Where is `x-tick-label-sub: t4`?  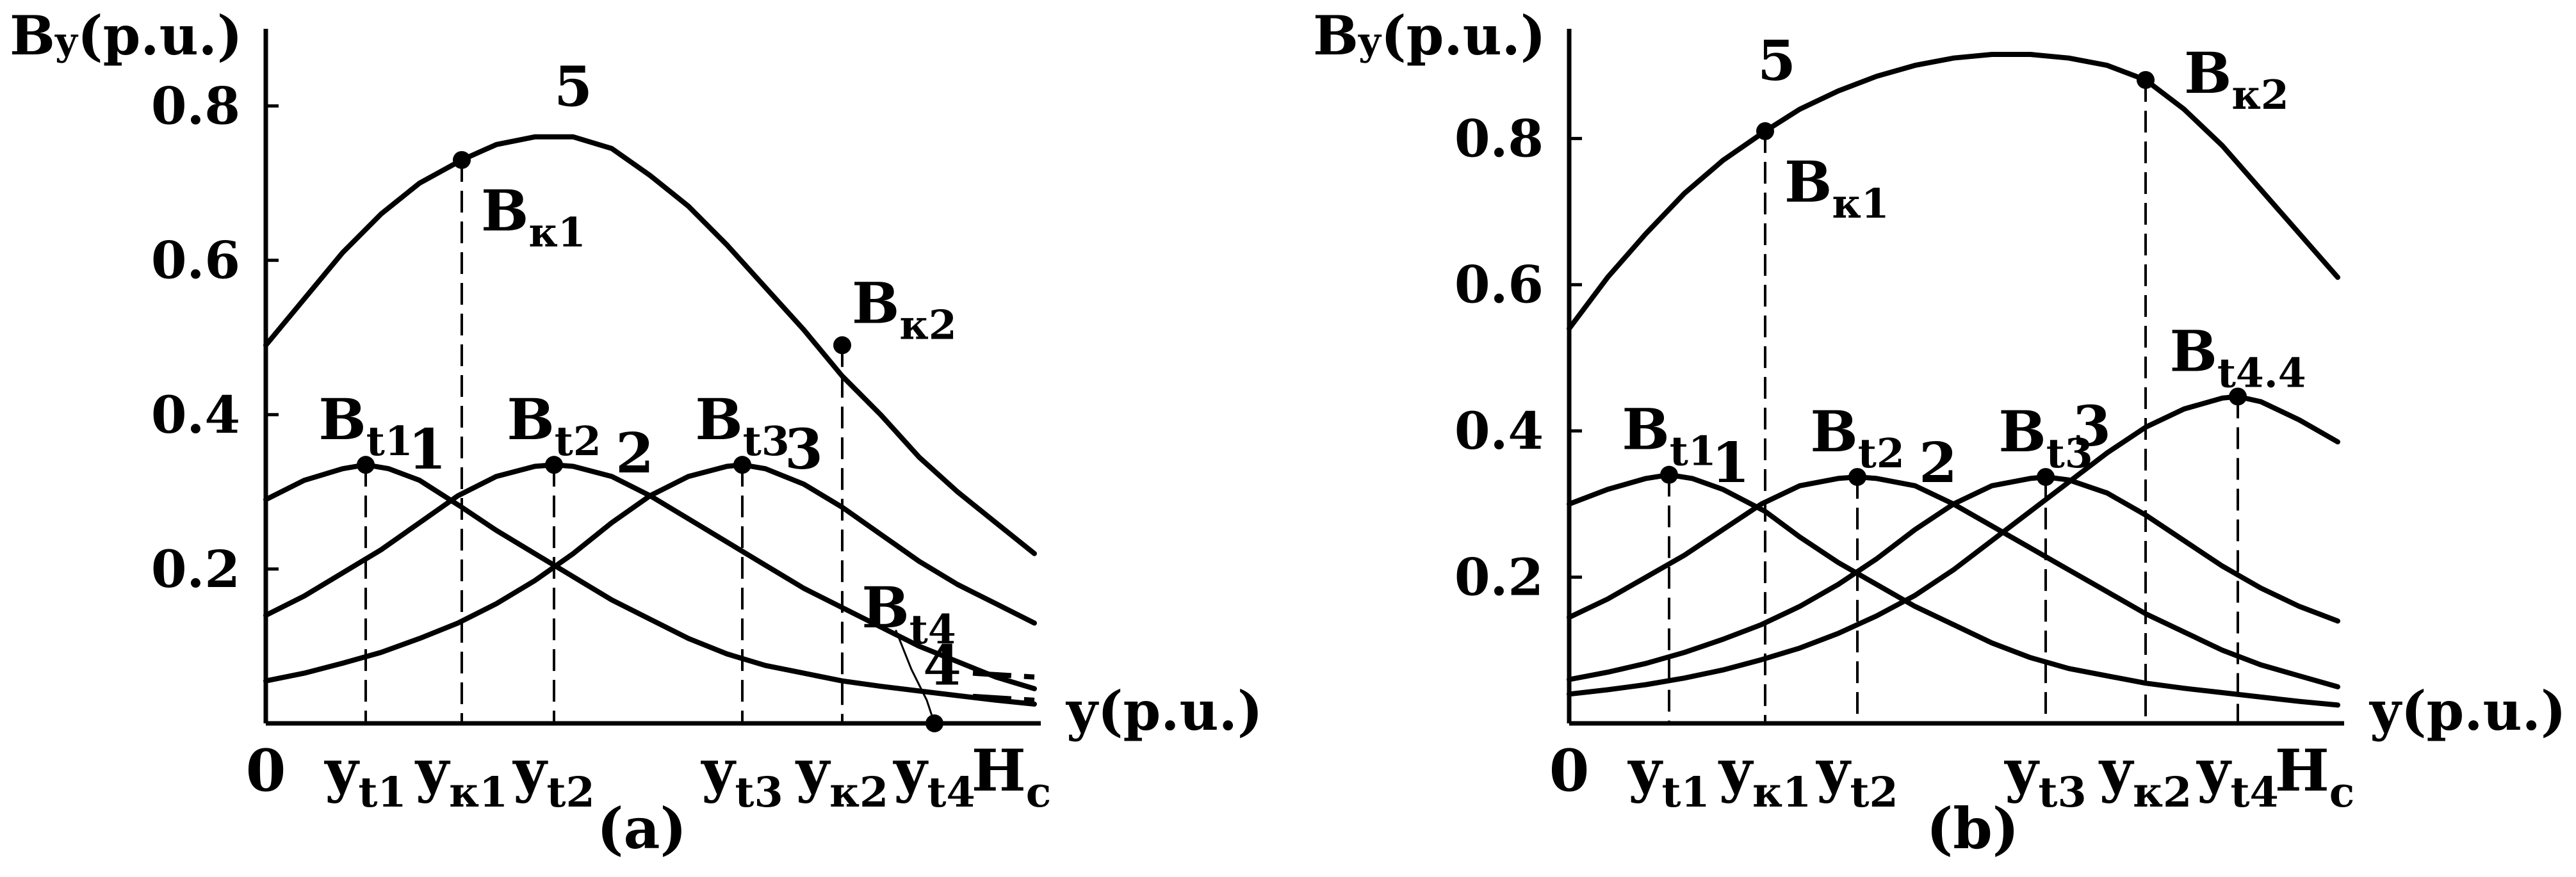 x-tick-label-sub: t4 is located at coordinates (2255, 792).